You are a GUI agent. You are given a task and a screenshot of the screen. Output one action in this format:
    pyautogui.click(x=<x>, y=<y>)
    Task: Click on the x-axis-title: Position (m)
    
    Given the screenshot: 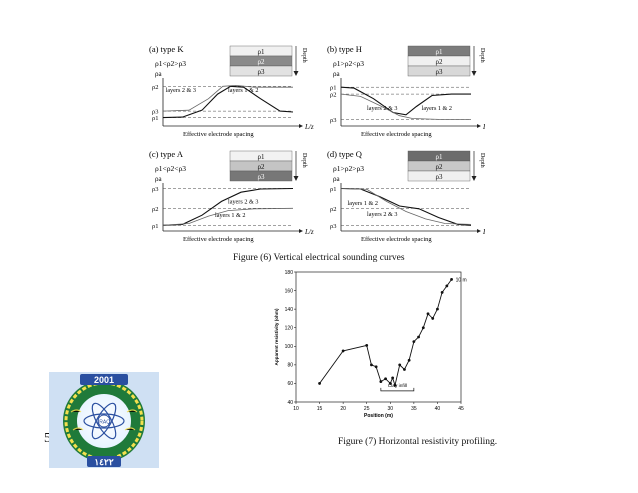 What is the action you would take?
    pyautogui.click(x=378, y=416)
    